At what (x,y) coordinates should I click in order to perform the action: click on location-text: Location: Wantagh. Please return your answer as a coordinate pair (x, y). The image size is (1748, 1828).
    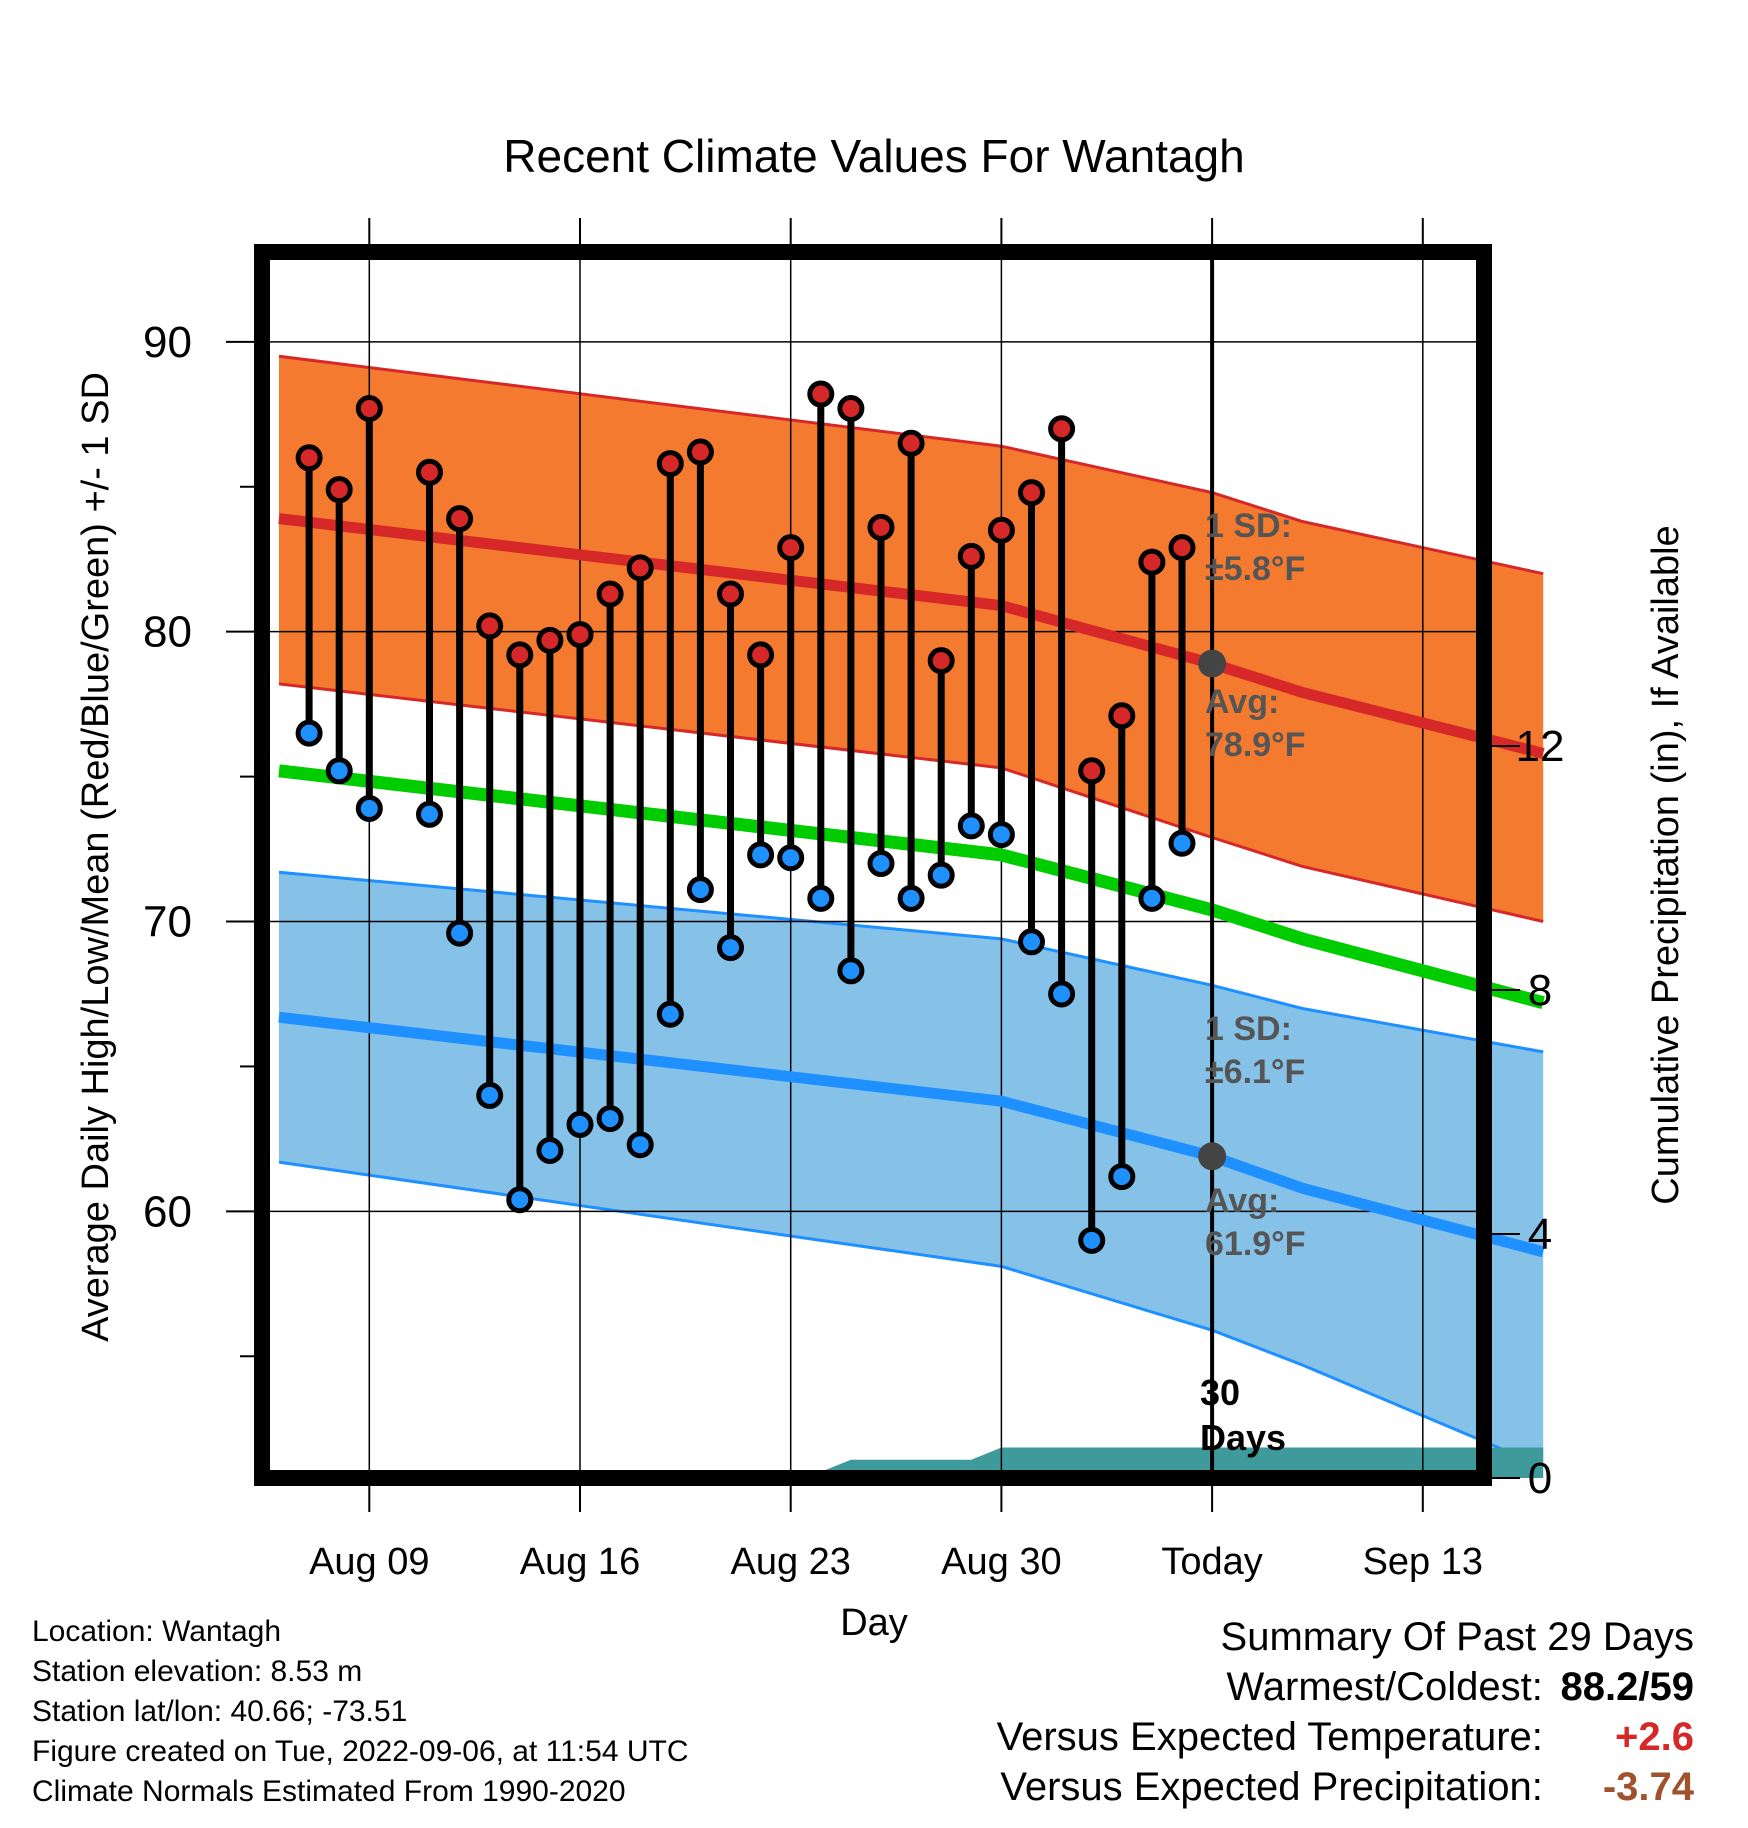
    Looking at the image, I should click on (157, 1631).